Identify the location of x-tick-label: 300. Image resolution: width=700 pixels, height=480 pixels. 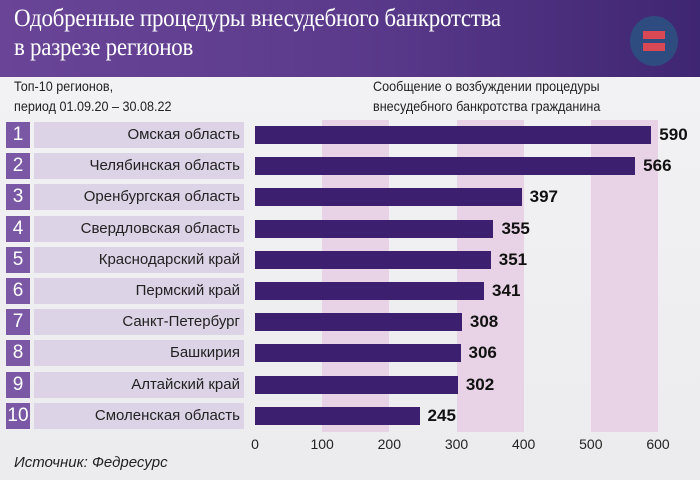
(456, 444).